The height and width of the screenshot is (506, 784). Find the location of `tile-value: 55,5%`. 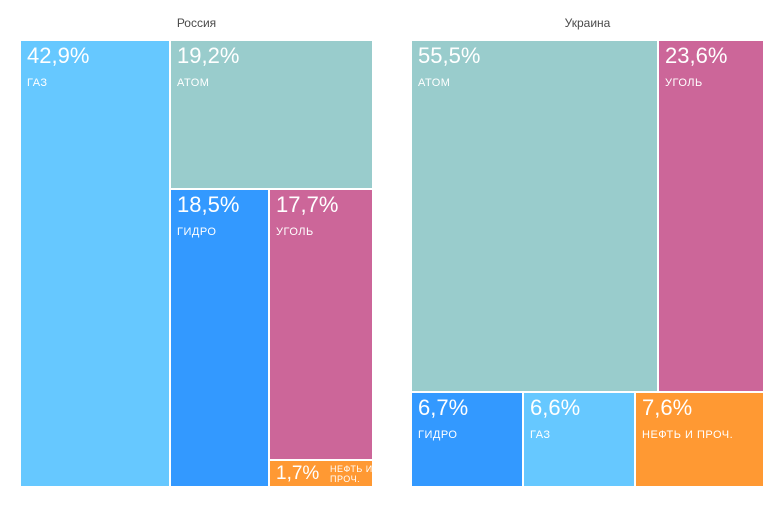

tile-value: 55,5% is located at coordinates (449, 55).